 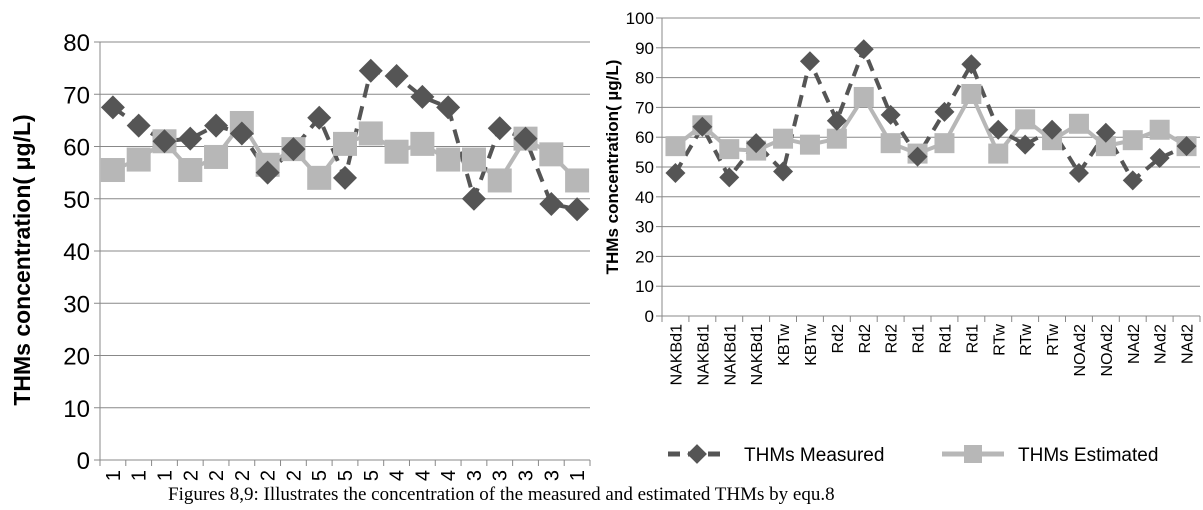 I want to click on right-y-tick-labels: 0 10 20 30 40 50 60 70 80 90 100, so click(x=640, y=167).